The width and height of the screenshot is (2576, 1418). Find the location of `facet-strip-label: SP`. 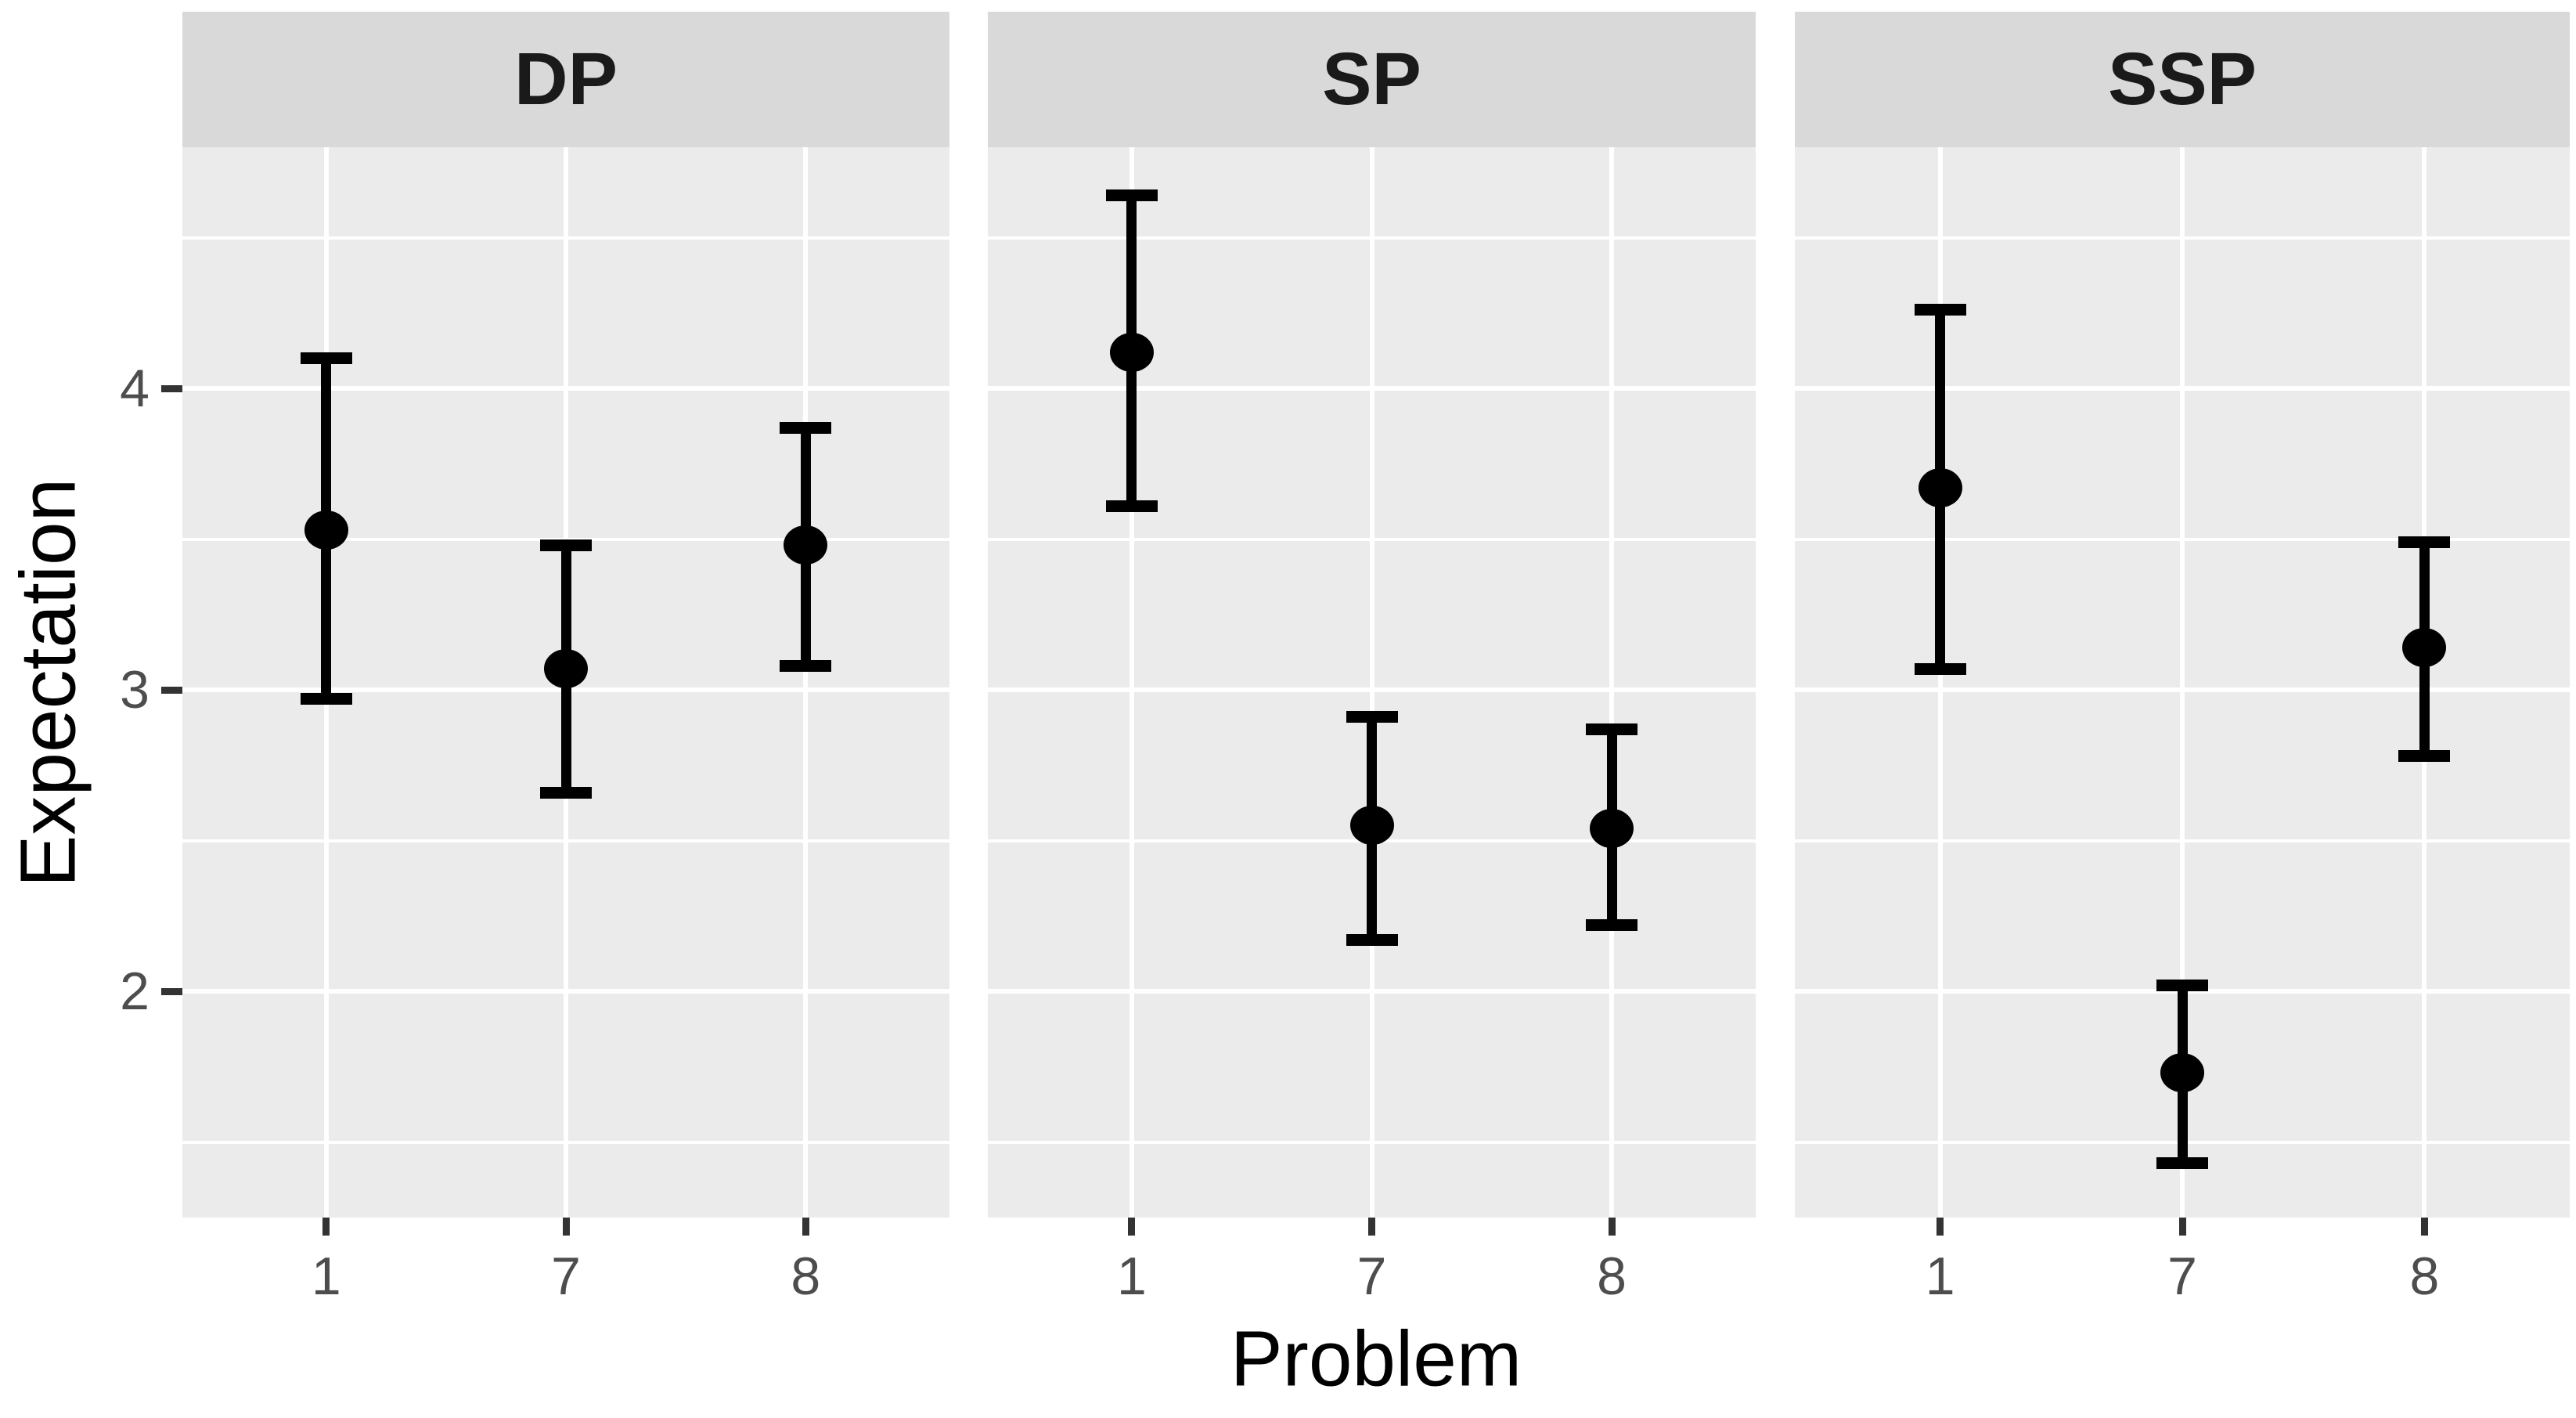

facet-strip-label: SP is located at coordinates (1371, 79).